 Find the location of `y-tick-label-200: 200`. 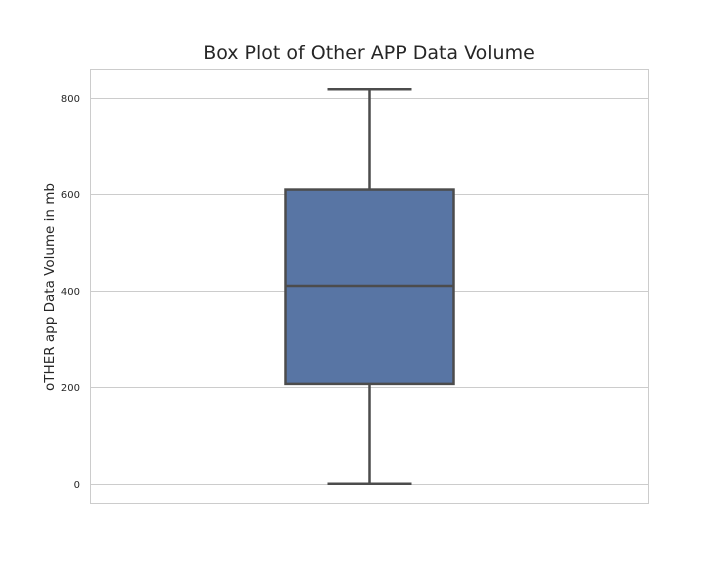

y-tick-label-200: 200 is located at coordinates (70, 388).